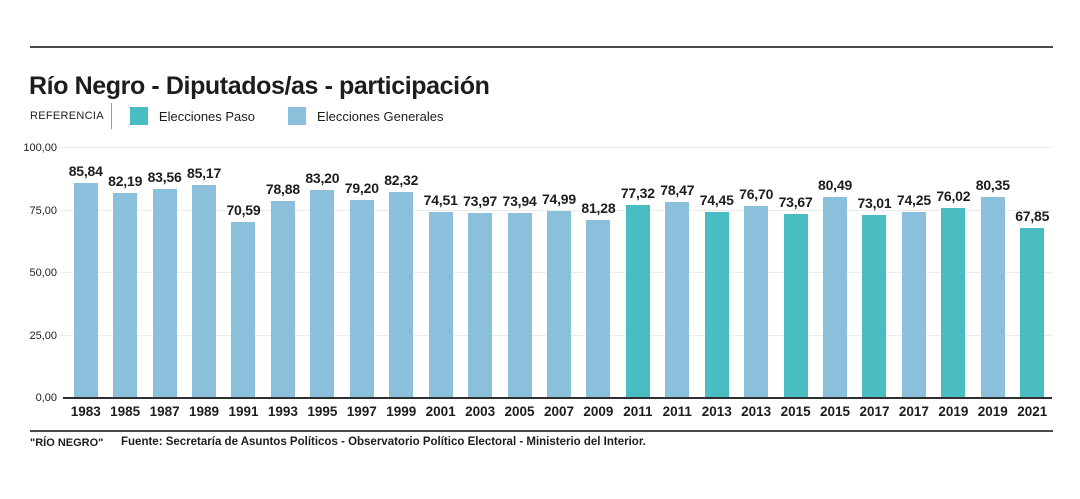 This screenshot has width=1080, height=499. Describe the element at coordinates (164, 411) in the screenshot. I see `x-tick-label: 1987` at that location.